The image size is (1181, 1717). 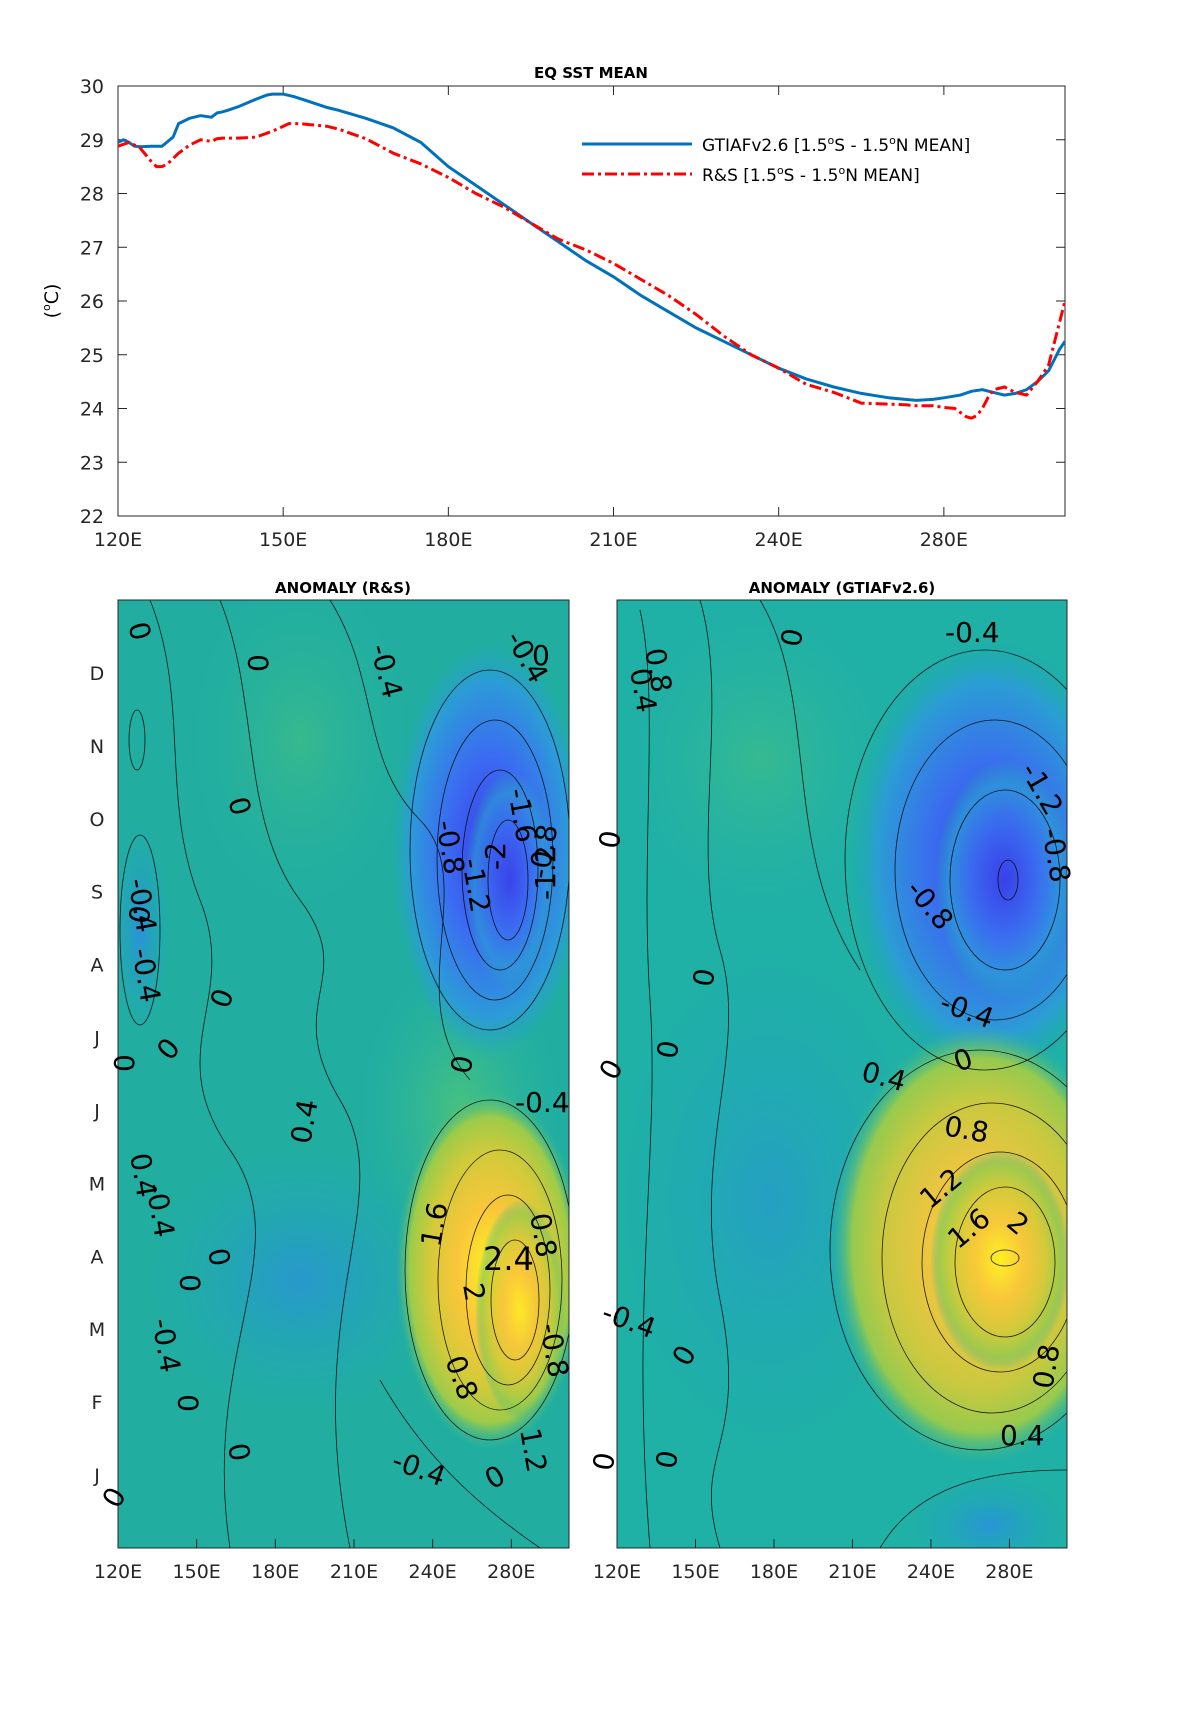 I want to click on chart-title: ANOMALY (GTIAFv2.6), so click(x=842, y=588).